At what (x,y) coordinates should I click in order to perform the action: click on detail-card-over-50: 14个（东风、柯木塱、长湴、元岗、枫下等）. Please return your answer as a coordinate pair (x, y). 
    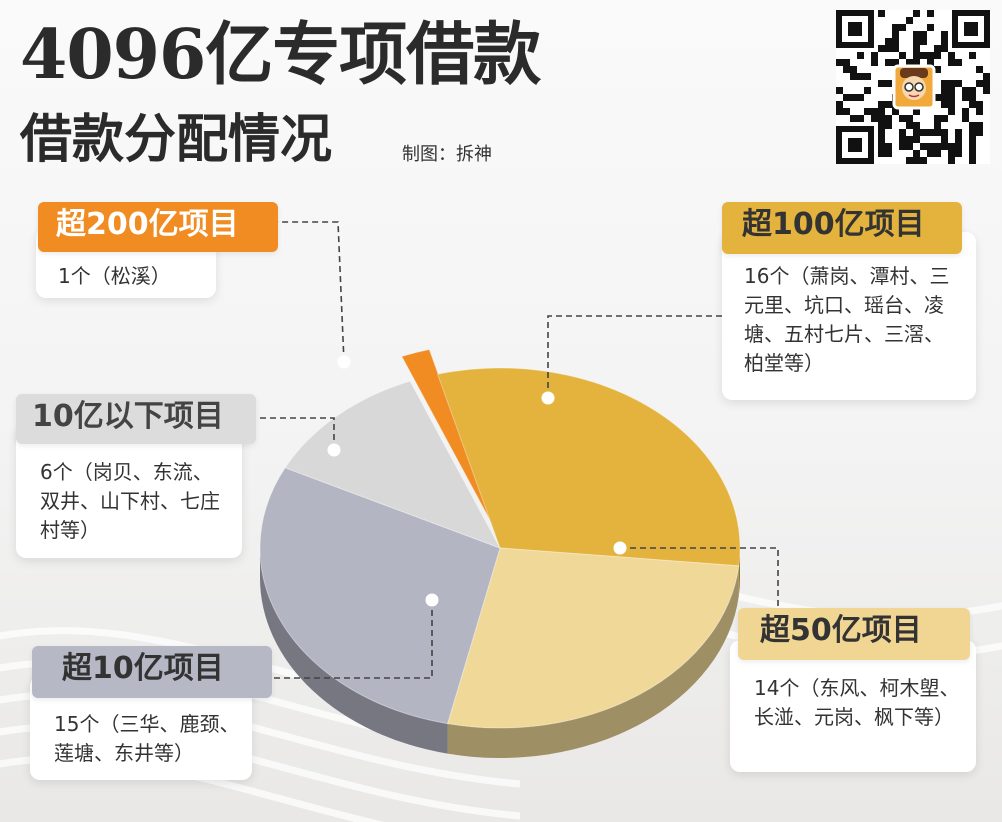
    Looking at the image, I should click on (853, 706).